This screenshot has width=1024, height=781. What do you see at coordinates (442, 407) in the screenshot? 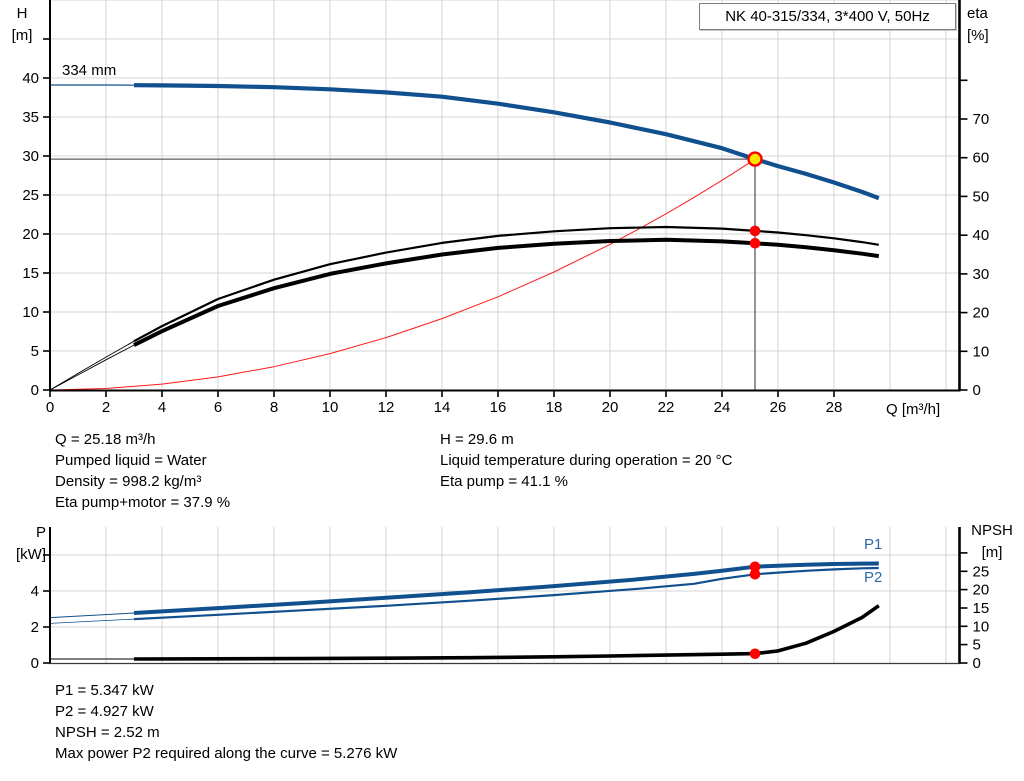
I see `x-tick-label: 14` at bounding box center [442, 407].